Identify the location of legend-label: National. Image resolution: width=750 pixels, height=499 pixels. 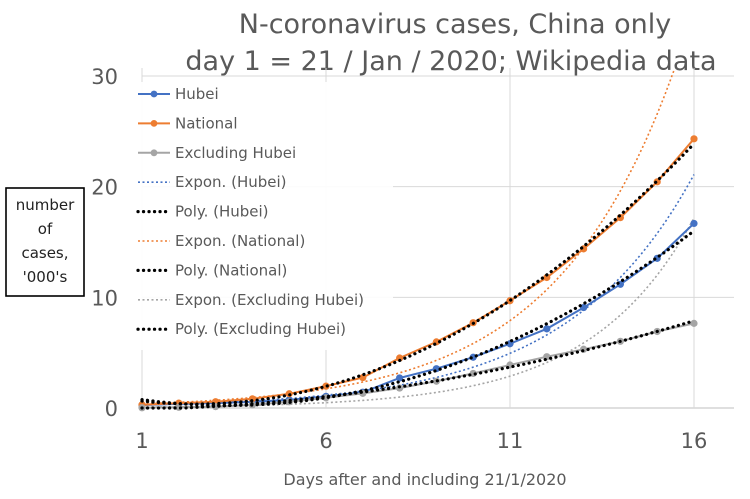
(206, 123).